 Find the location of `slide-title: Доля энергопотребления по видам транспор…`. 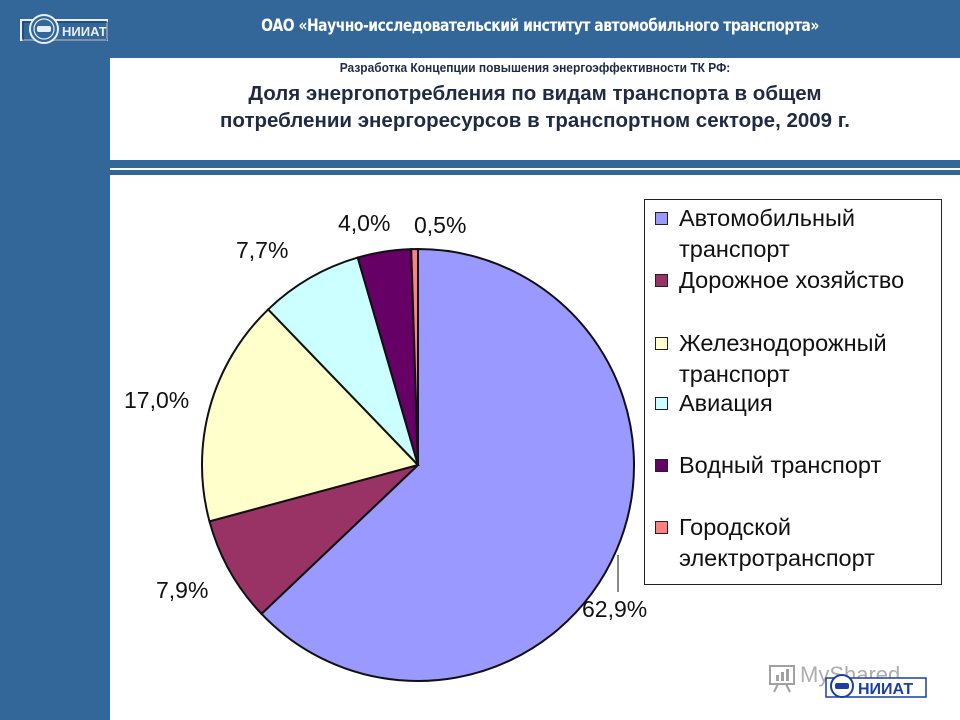

slide-title: Доля энергопотребления по видам транспор… is located at coordinates (535, 107).